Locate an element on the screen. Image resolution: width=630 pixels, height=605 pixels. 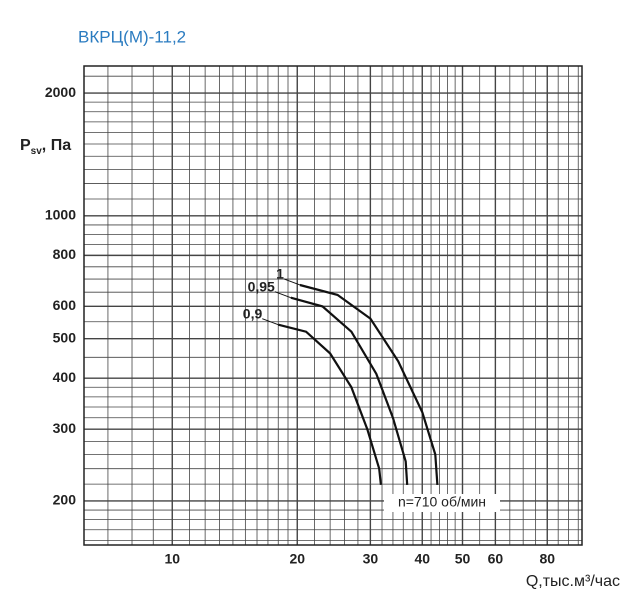
y-tick-label: 800 is located at coordinates (65, 254).